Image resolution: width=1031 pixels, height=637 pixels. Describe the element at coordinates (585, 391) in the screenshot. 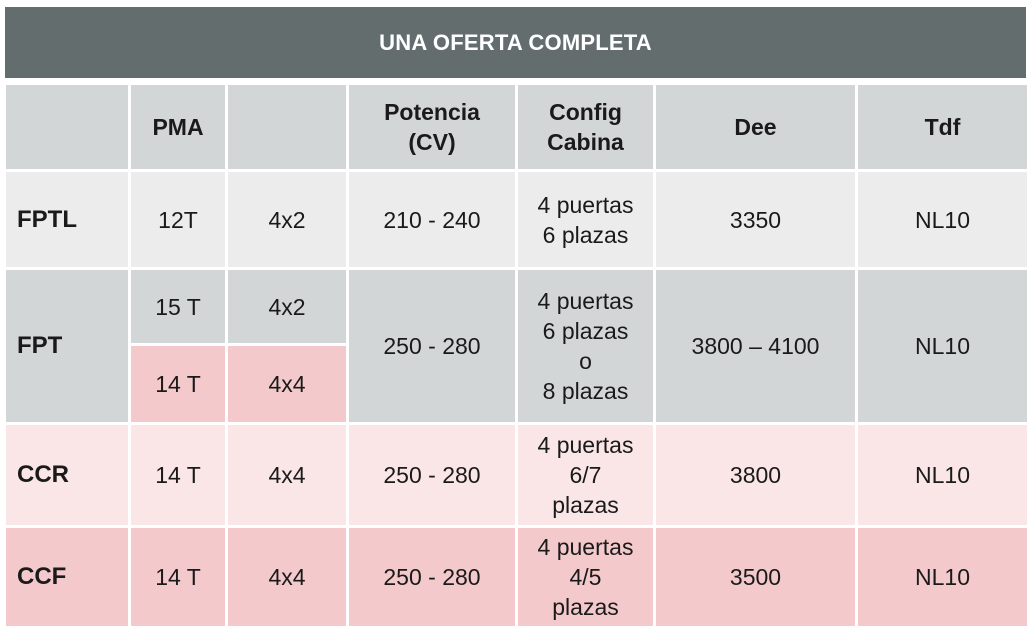

I see `config-line: 8 plazas` at that location.